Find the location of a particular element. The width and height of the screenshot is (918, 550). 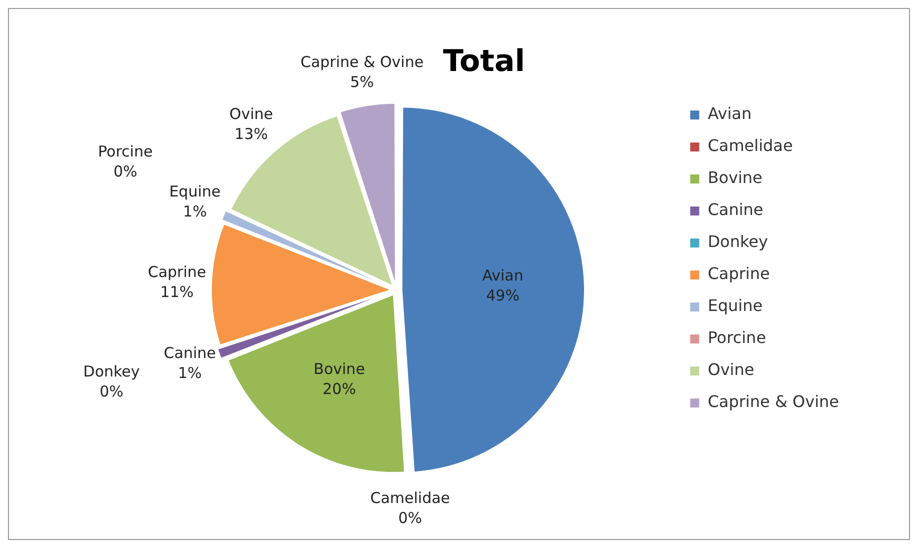

slice-label: Caprine & Ovine is located at coordinates (362, 62).